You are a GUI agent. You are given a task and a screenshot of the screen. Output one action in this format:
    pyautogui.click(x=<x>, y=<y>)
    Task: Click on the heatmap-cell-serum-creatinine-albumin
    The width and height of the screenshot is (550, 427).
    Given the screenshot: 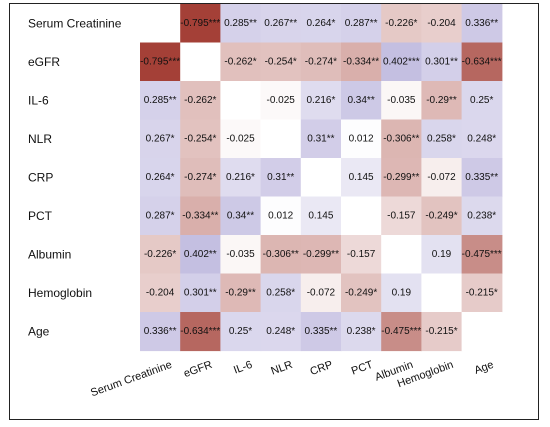 What is the action you would take?
    pyautogui.click(x=401, y=24)
    